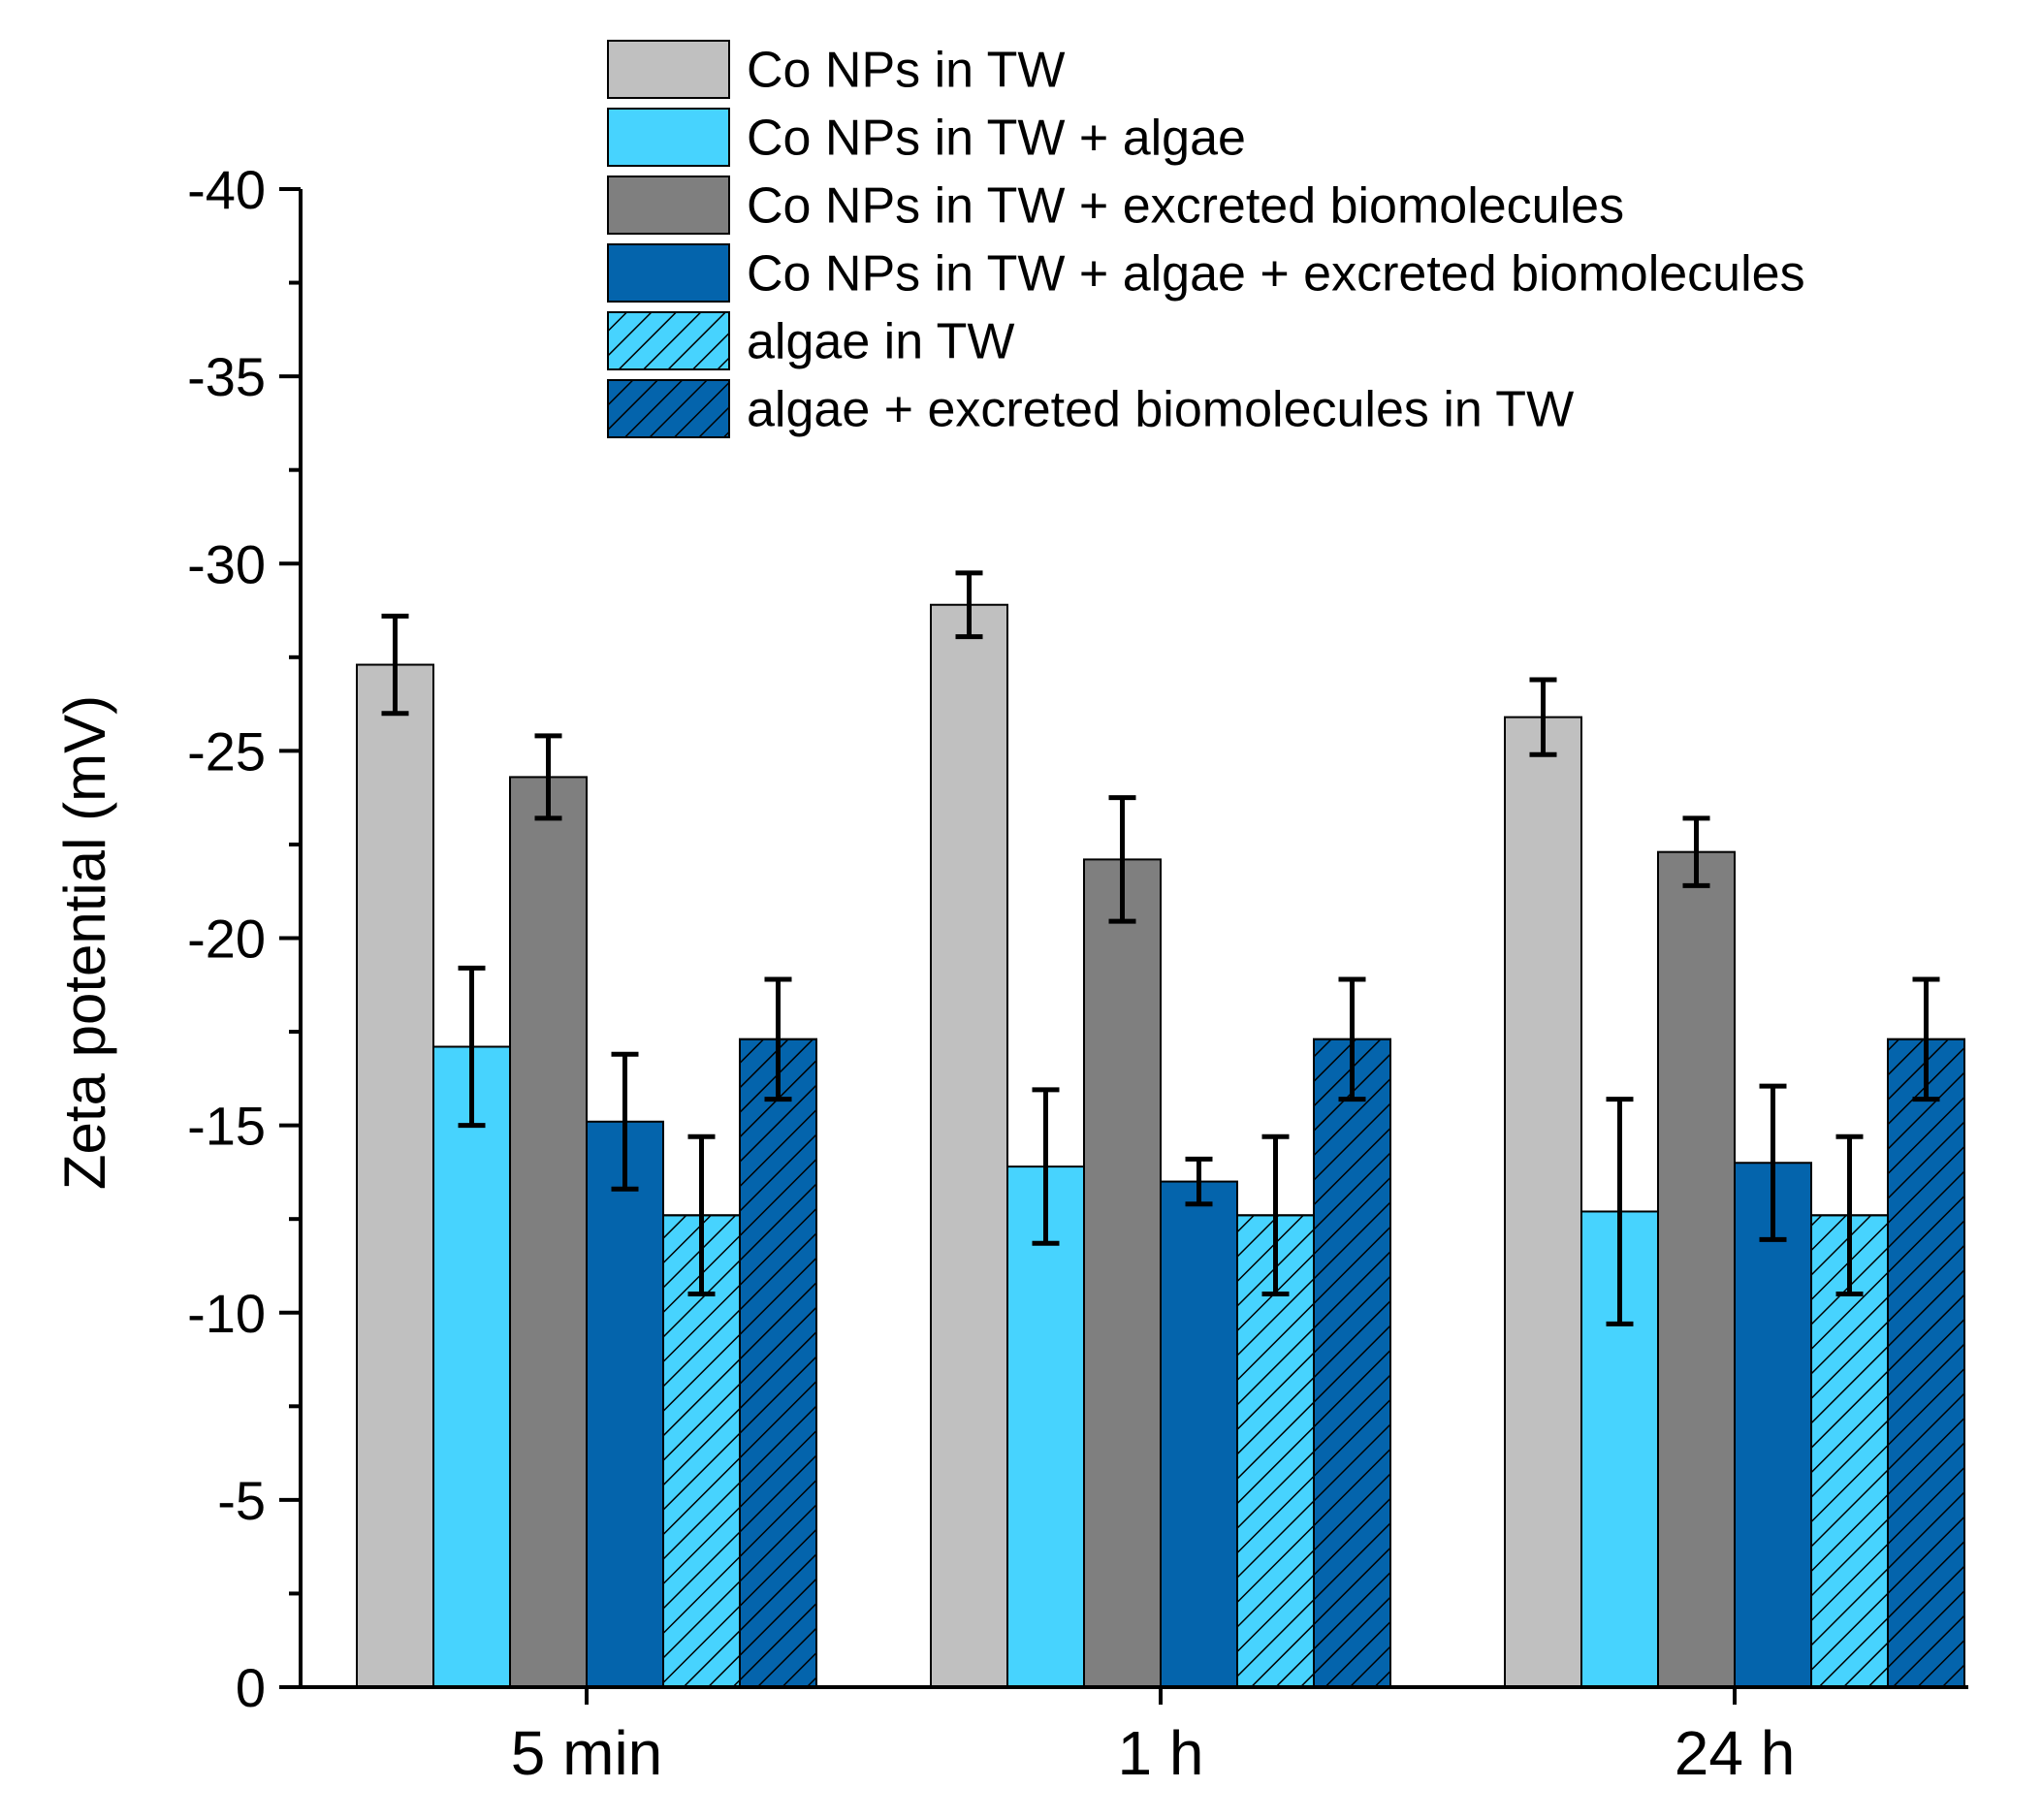  Describe the element at coordinates (1926, 1363) in the screenshot. I see `bar-hatch-6-24-h` at that location.